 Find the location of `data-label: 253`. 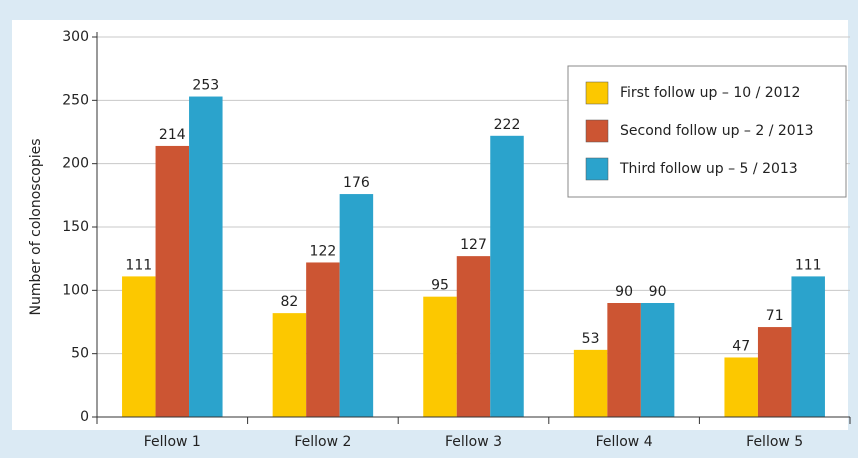

data-label: 253 is located at coordinates (205, 86).